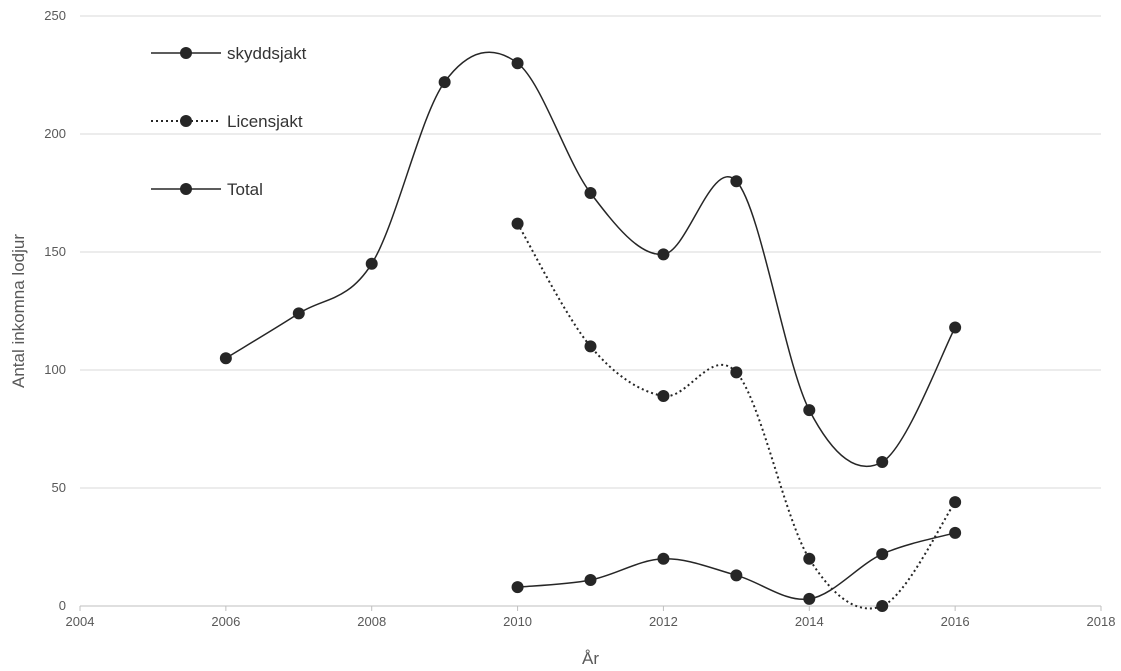 The width and height of the screenshot is (1121, 671). I want to click on x-tick-label: 2016, so click(955, 621).